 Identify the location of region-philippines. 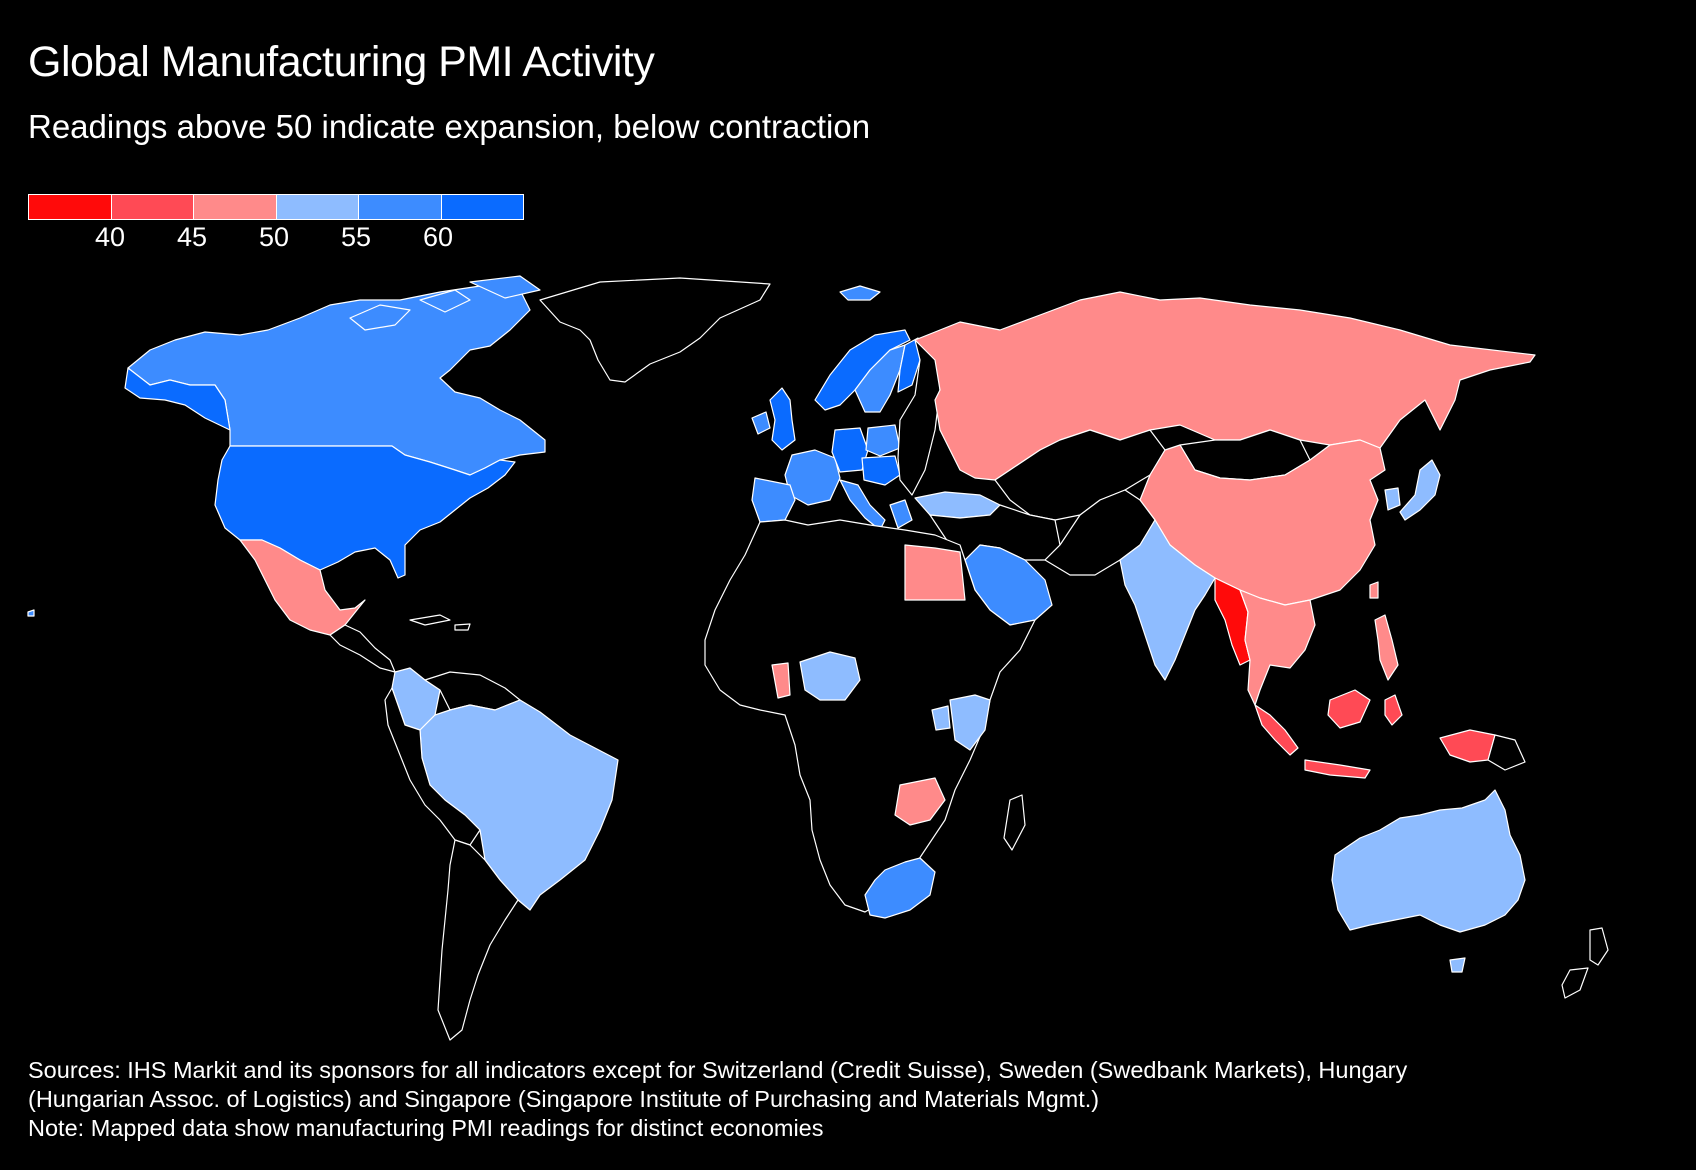
(1386, 647).